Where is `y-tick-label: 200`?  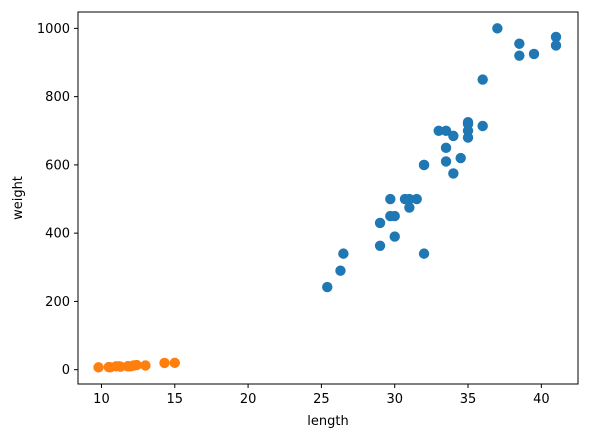 y-tick-label: 200 is located at coordinates (57, 302).